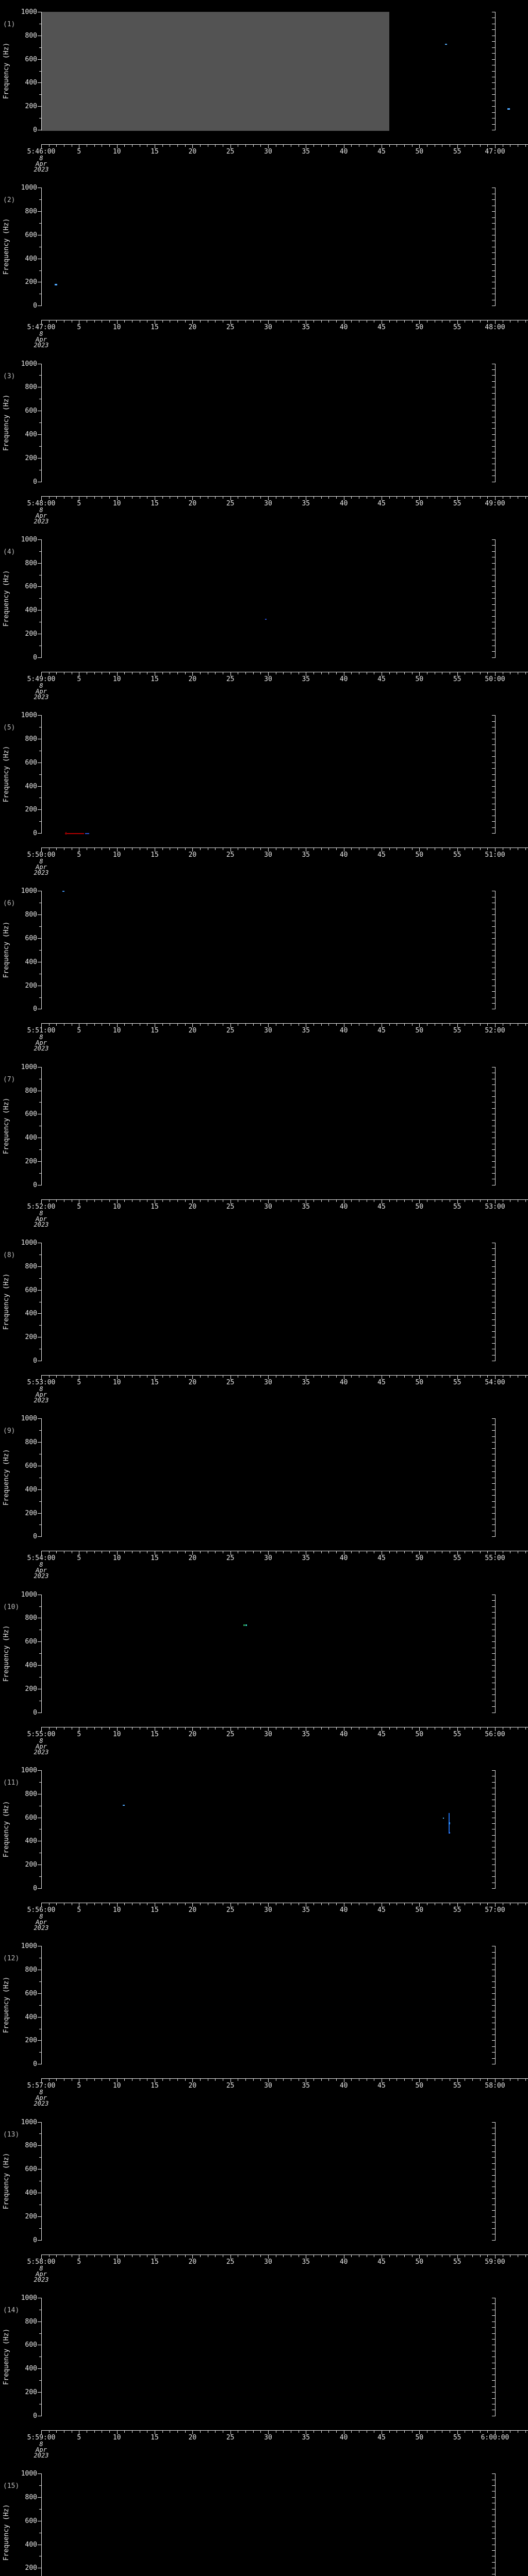 The width and height of the screenshot is (528, 2576). Describe the element at coordinates (268, 328) in the screenshot. I see `x-tick-label: 30` at that location.